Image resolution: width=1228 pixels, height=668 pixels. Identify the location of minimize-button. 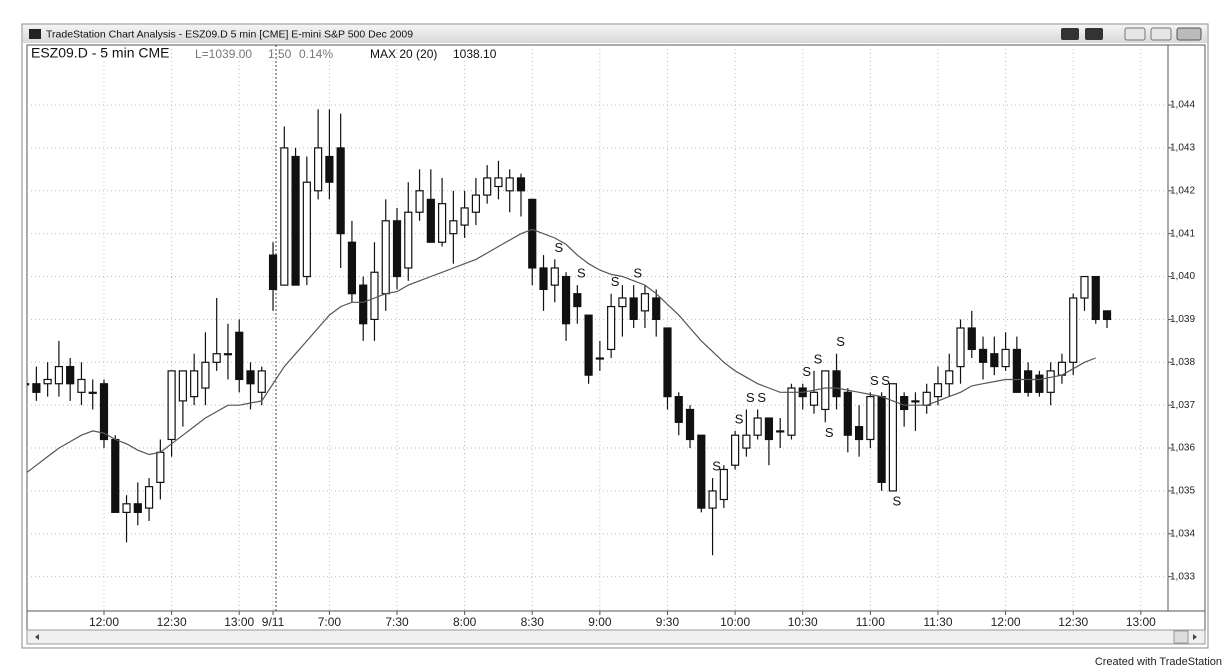
(1135, 34).